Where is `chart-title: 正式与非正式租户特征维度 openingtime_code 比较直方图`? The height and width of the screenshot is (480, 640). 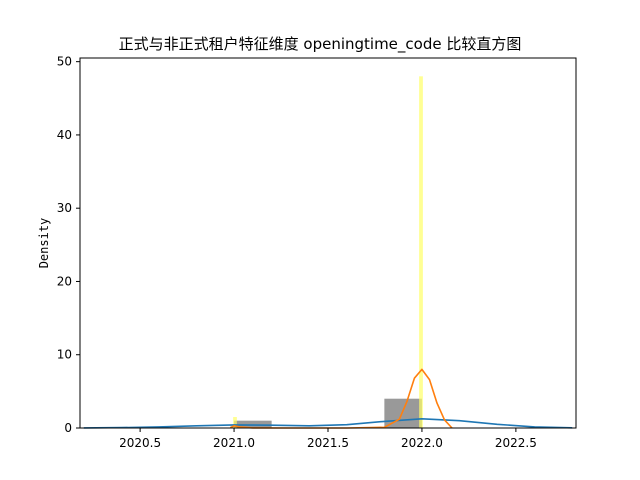
chart-title: 正式与非正式租户特征维度 openingtime_code 比较直方图 is located at coordinates (320, 44).